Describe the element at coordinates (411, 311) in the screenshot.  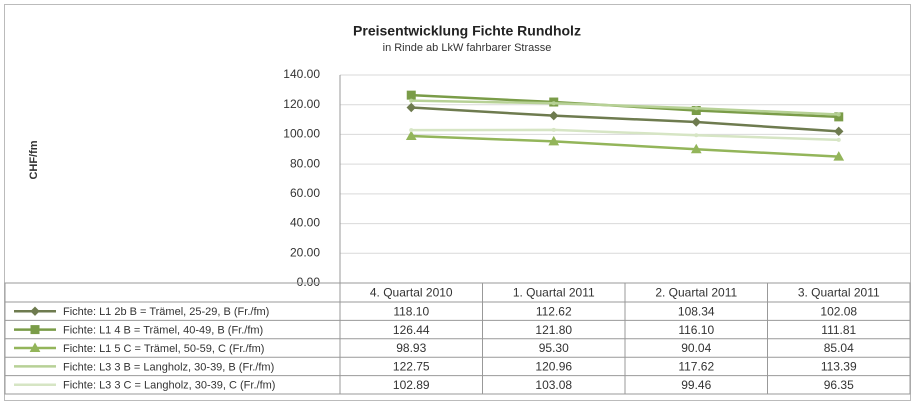
I see `data-label: 118.10` at that location.